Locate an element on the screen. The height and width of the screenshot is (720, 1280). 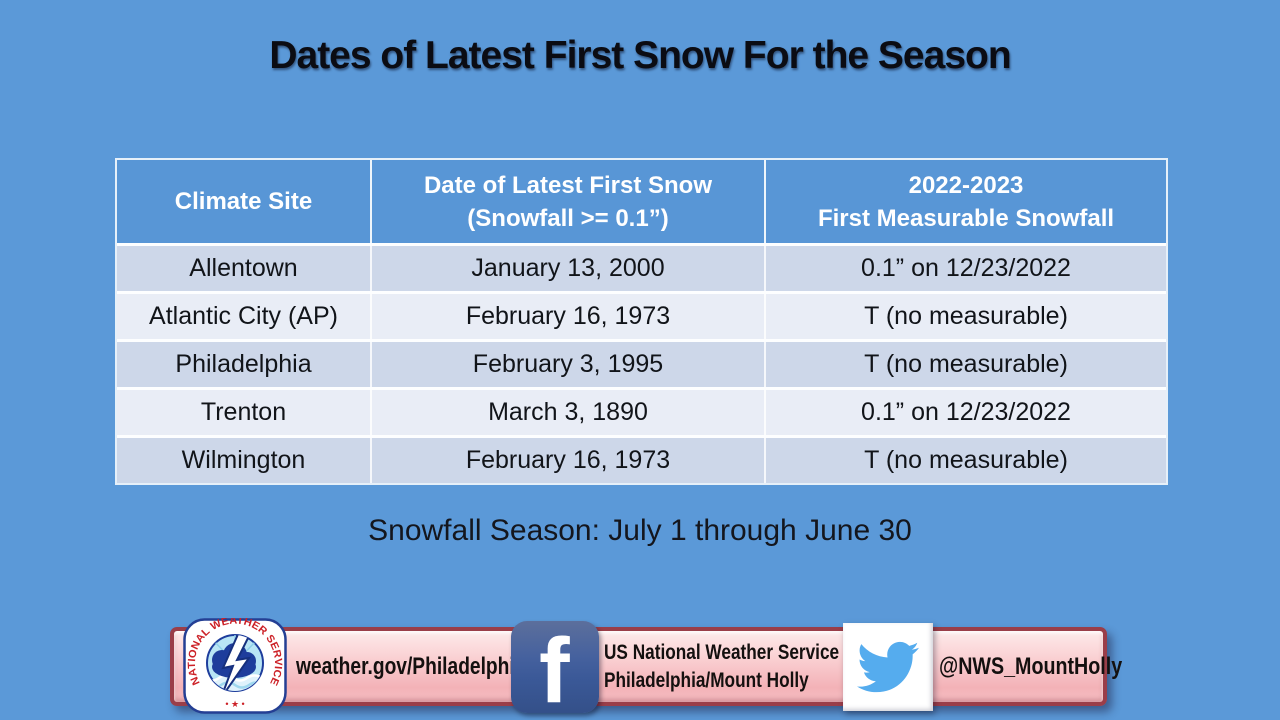
cell-site: Wilmington is located at coordinates (243, 460).